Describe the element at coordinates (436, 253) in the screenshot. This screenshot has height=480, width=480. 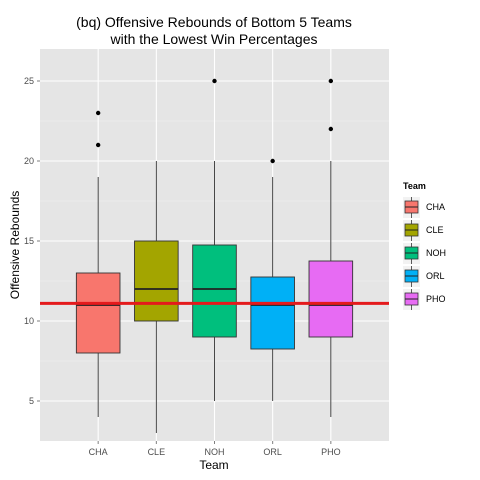
I see `legend-label: NOH` at that location.